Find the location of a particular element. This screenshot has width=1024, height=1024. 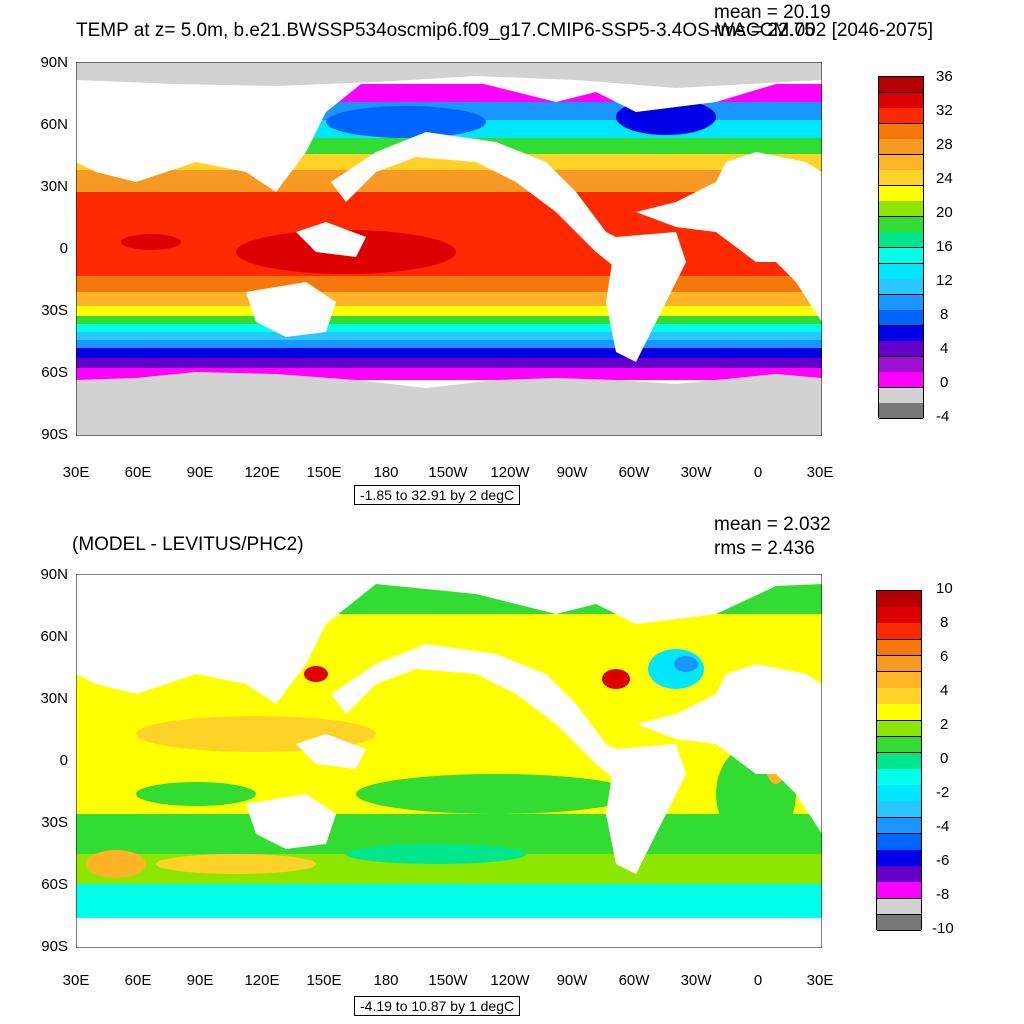

bottom-lon-label-120w: 120W is located at coordinates (510, 980).